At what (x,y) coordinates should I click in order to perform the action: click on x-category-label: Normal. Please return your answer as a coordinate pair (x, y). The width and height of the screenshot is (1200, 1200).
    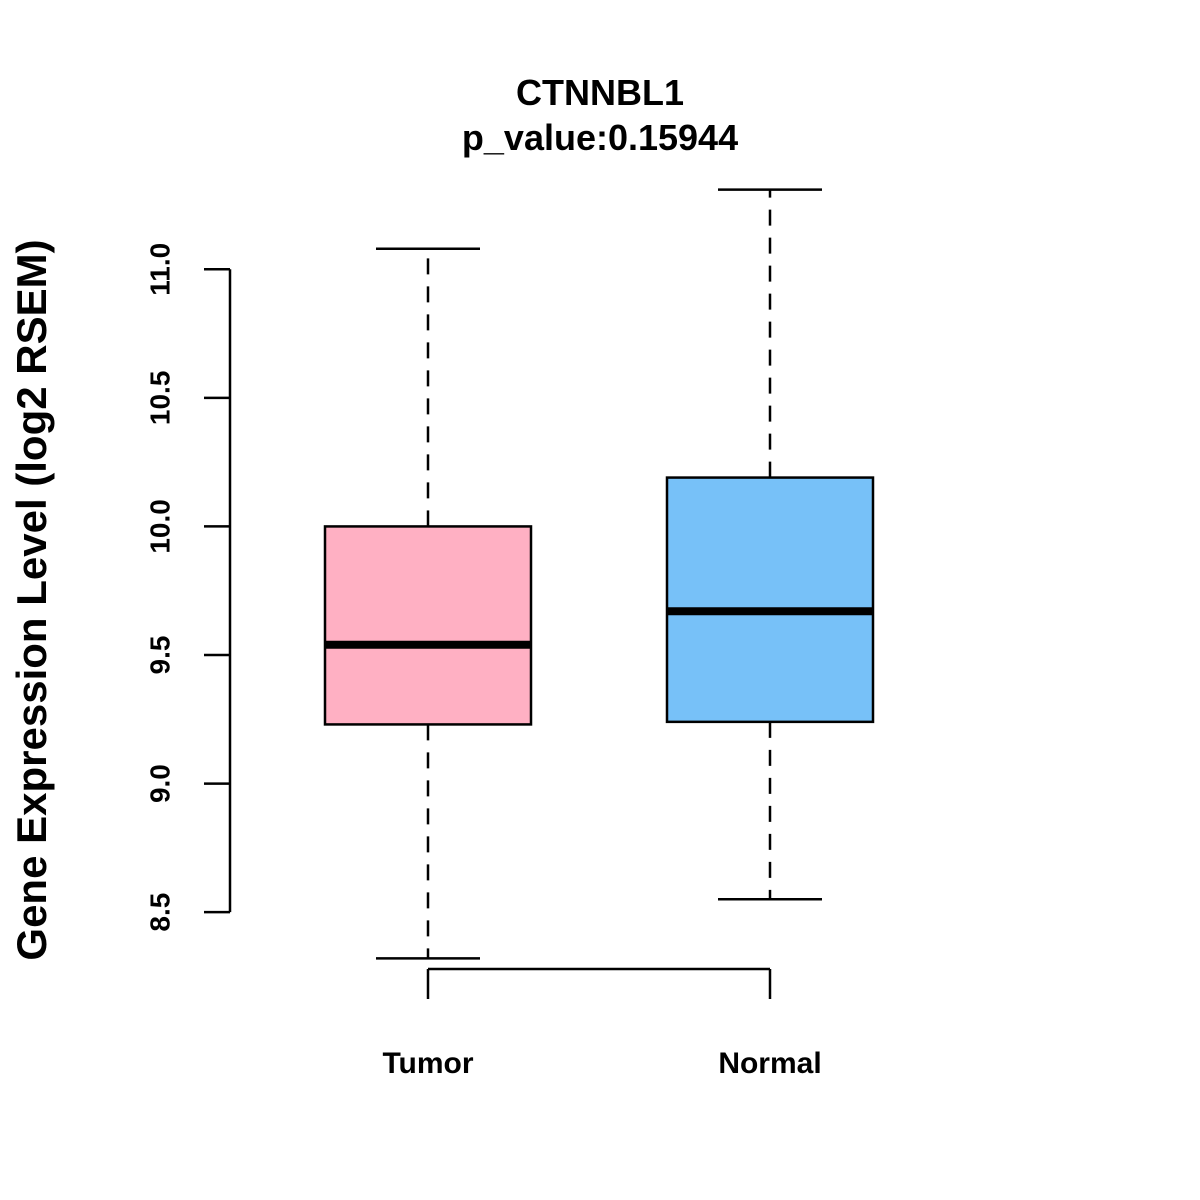
    Looking at the image, I should click on (769, 1063).